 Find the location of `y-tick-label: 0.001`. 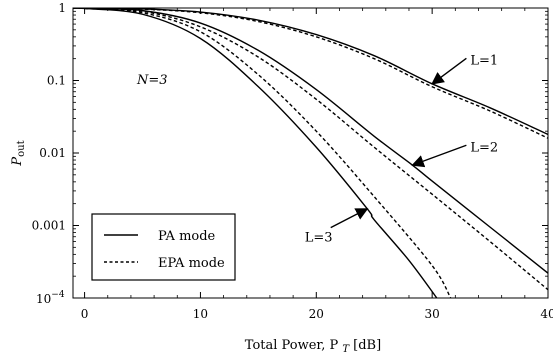

y-tick-label: 0.001 is located at coordinates (49, 226).